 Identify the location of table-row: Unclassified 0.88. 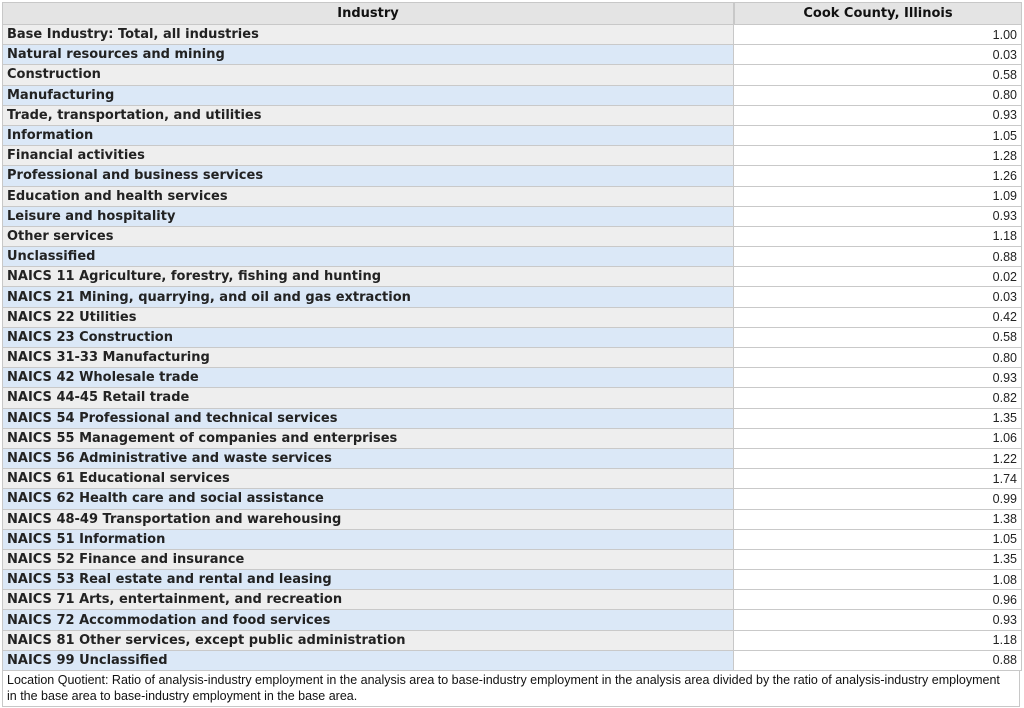
(512, 257).